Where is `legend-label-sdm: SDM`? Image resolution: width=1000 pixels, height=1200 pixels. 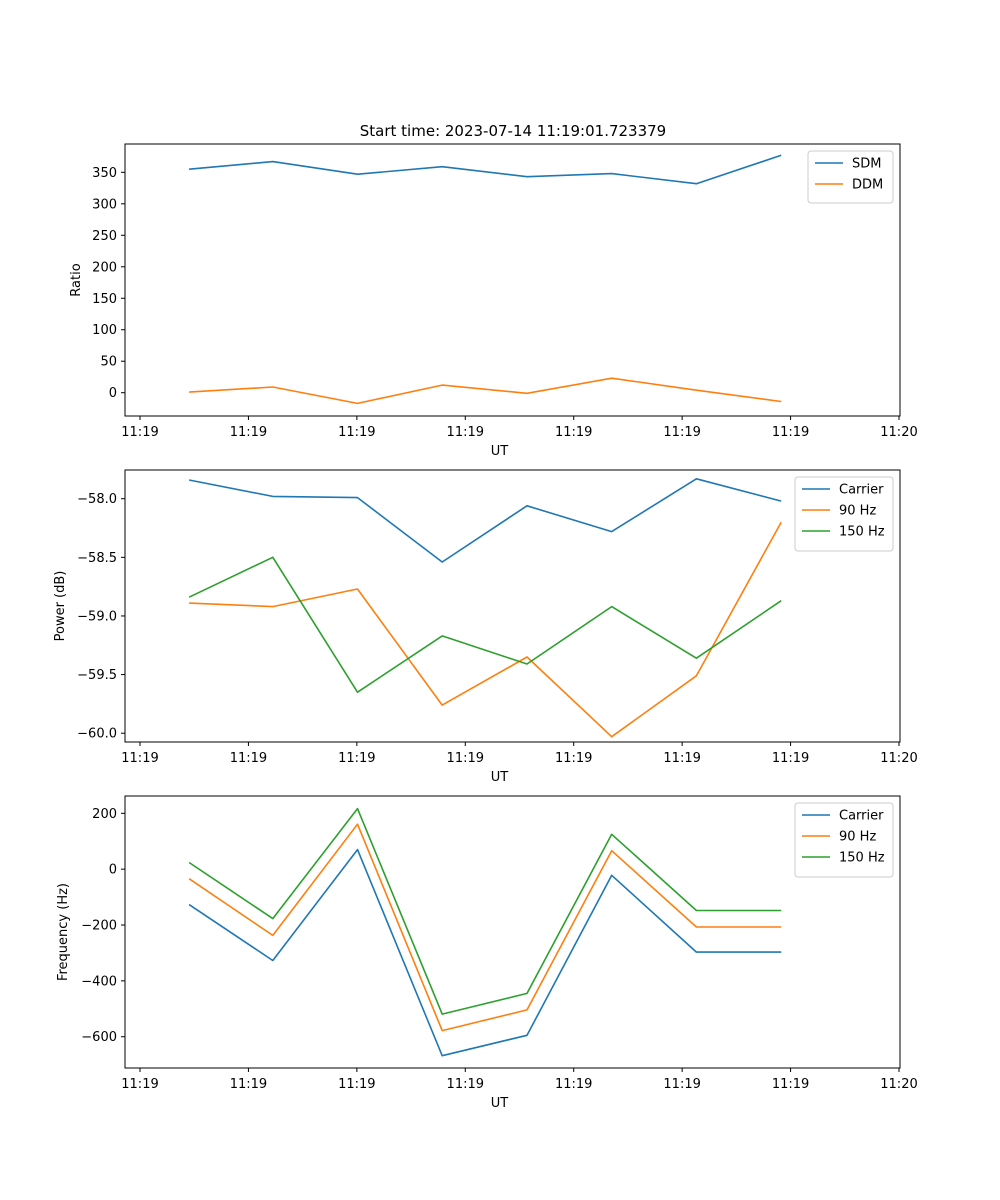 legend-label-sdm: SDM is located at coordinates (866, 164).